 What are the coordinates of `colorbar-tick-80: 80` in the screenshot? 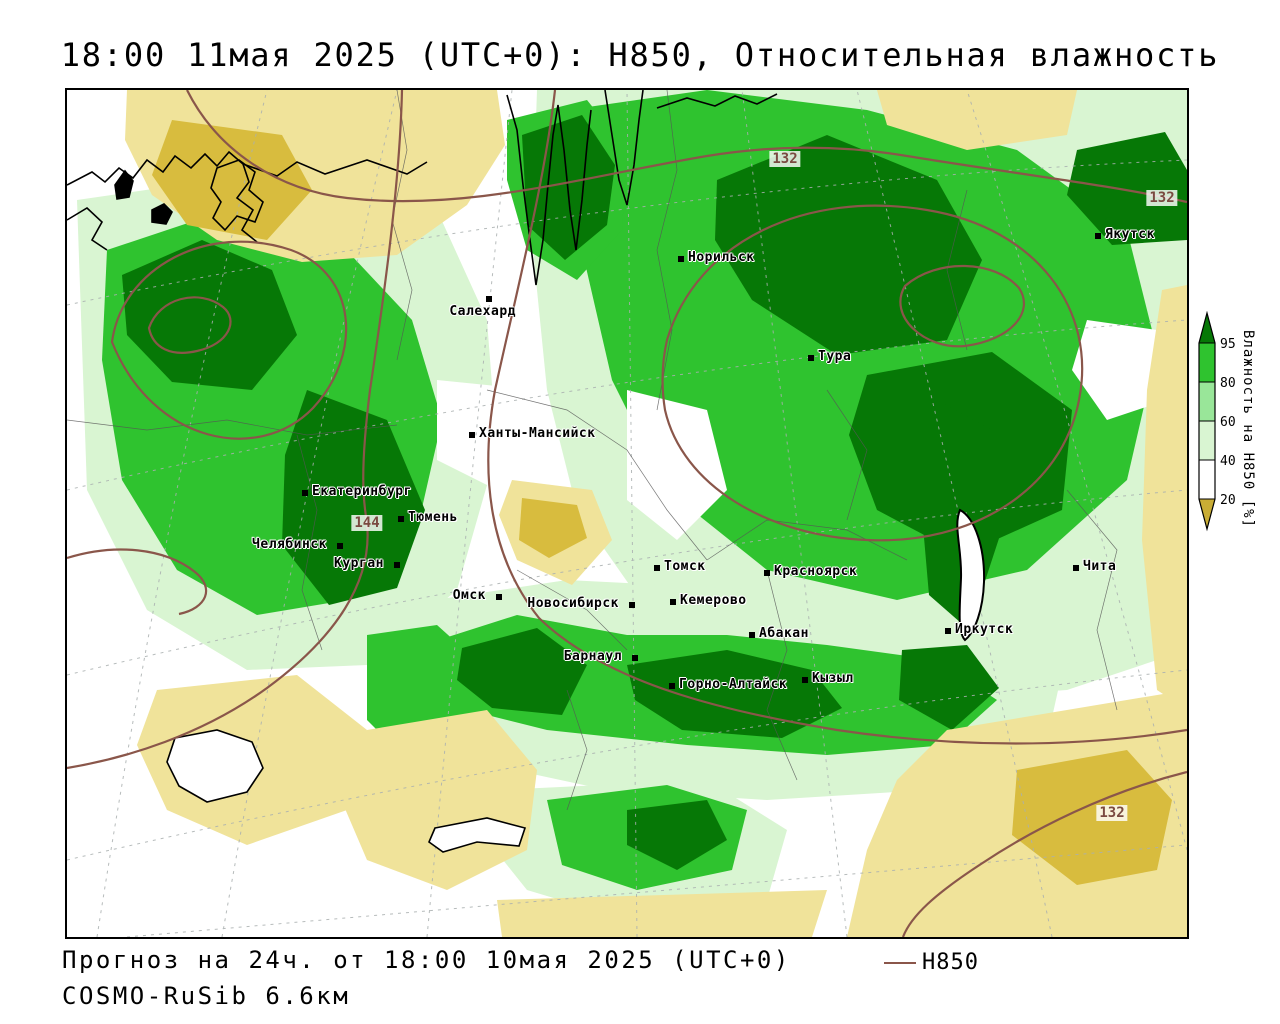 It's located at (1228, 383).